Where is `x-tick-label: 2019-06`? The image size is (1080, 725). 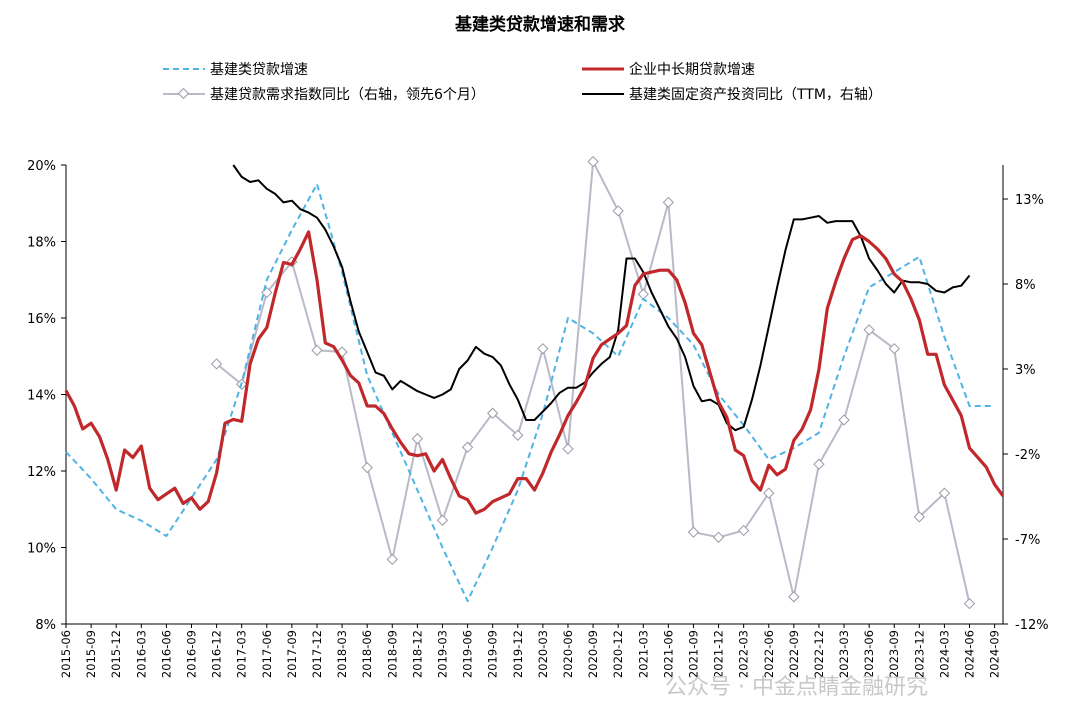
x-tick-label: 2019-06 is located at coordinates (468, 654).